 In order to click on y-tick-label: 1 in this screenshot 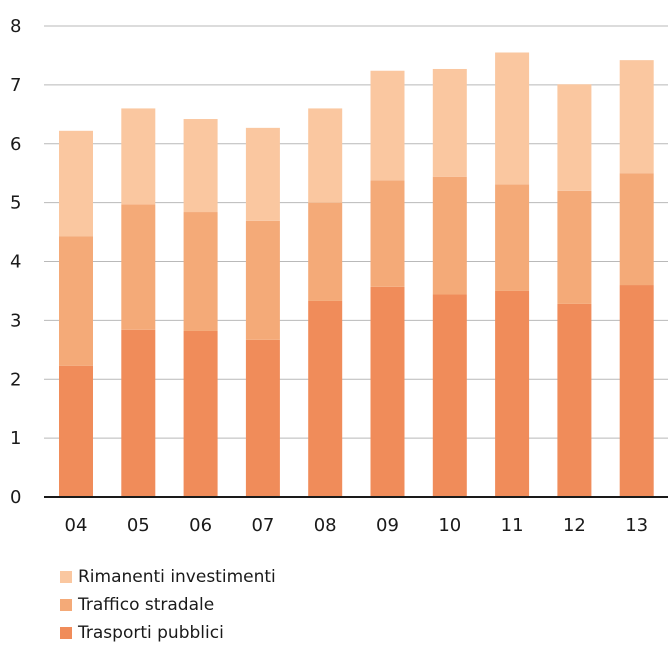, I will do `click(15, 438)`.